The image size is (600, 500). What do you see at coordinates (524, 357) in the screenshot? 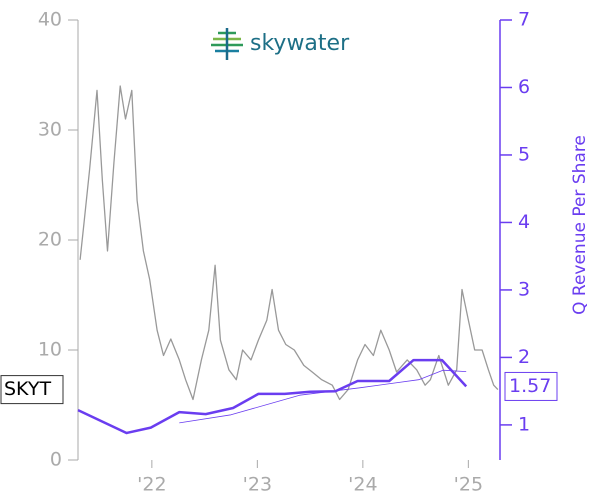
I see `y2-tick-label: 2` at bounding box center [524, 357].